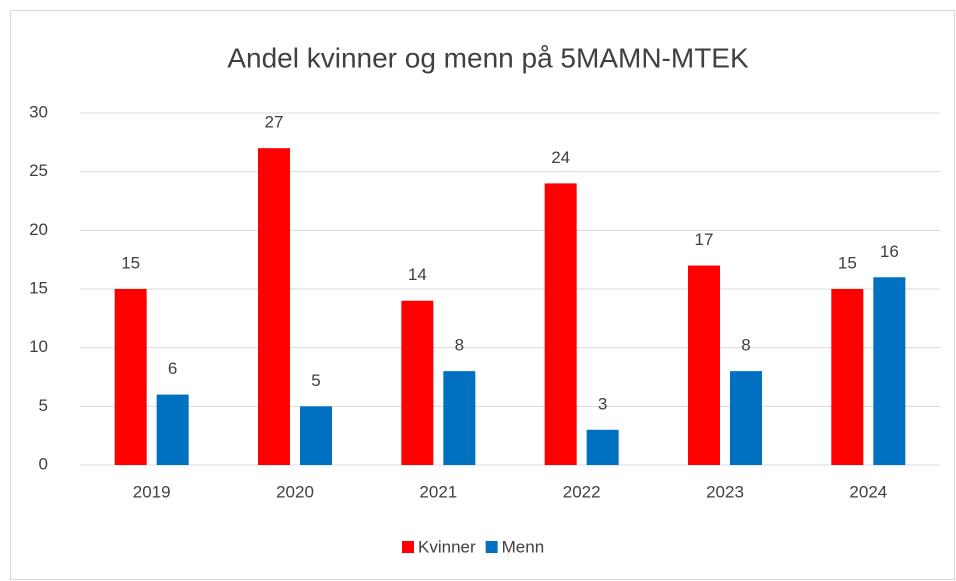 This screenshot has height=581, width=956. I want to click on legend-label: Menn, so click(523, 546).